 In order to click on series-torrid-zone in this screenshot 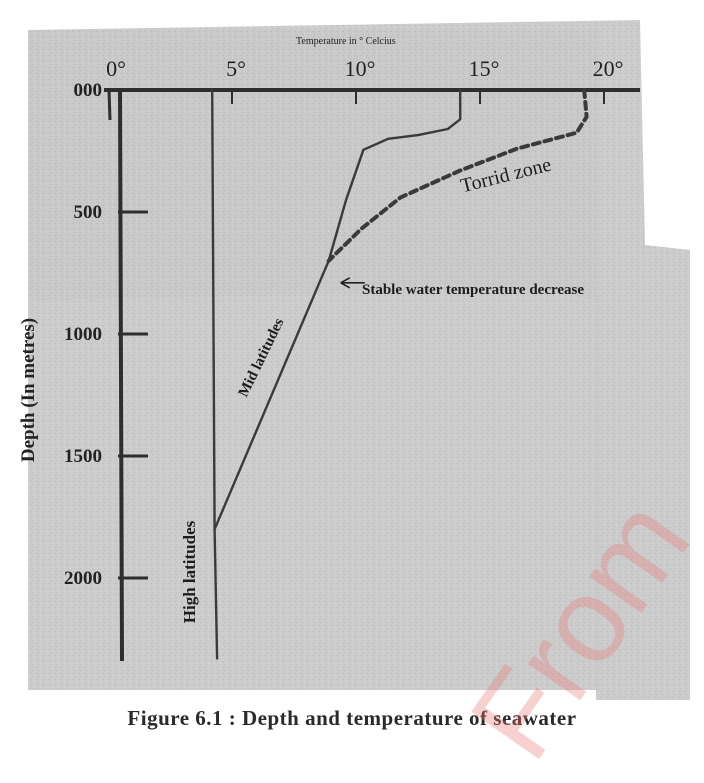, I will do `click(457, 175)`.